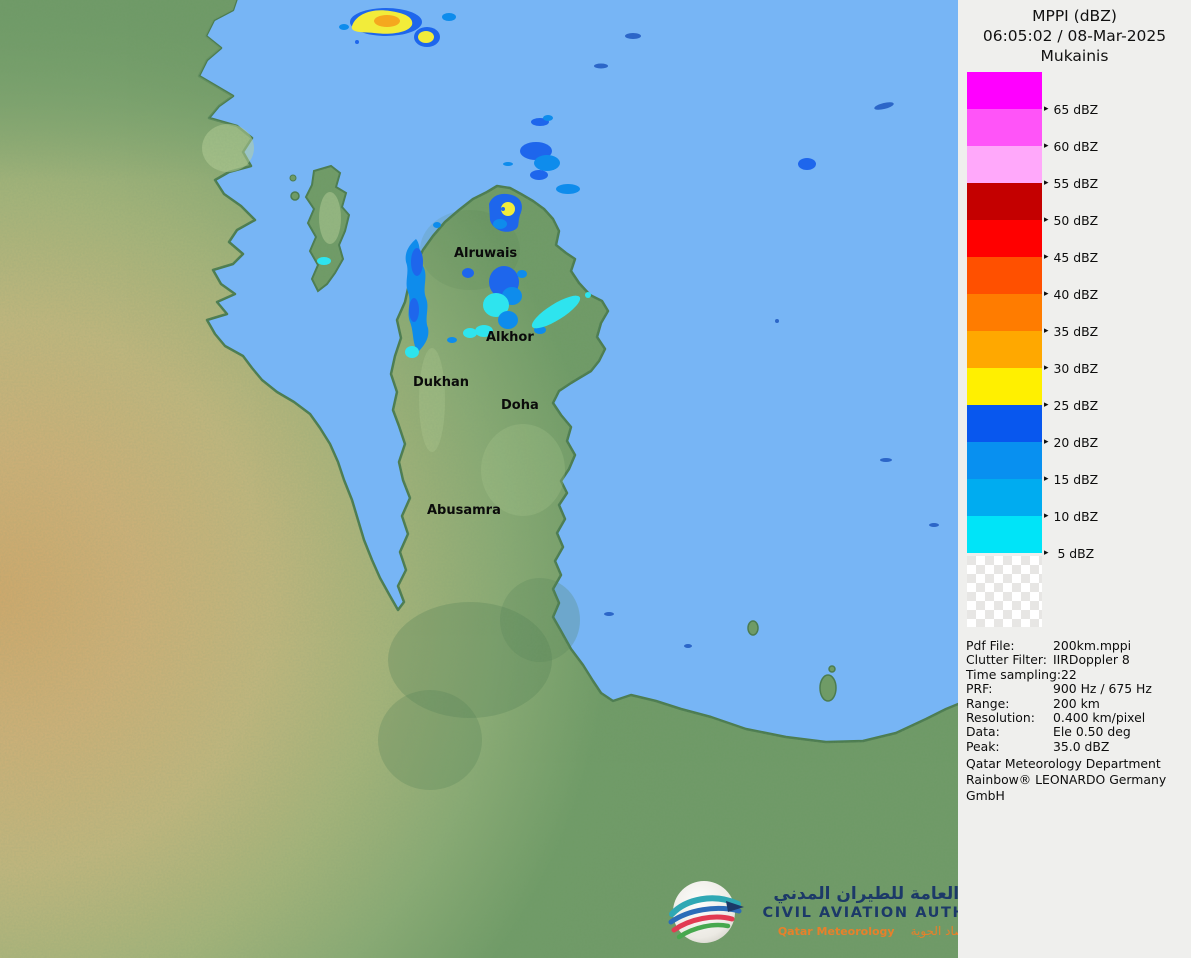 This screenshot has width=1199, height=958. I want to click on legend-label-text: 60 dBZ, so click(1076, 146).